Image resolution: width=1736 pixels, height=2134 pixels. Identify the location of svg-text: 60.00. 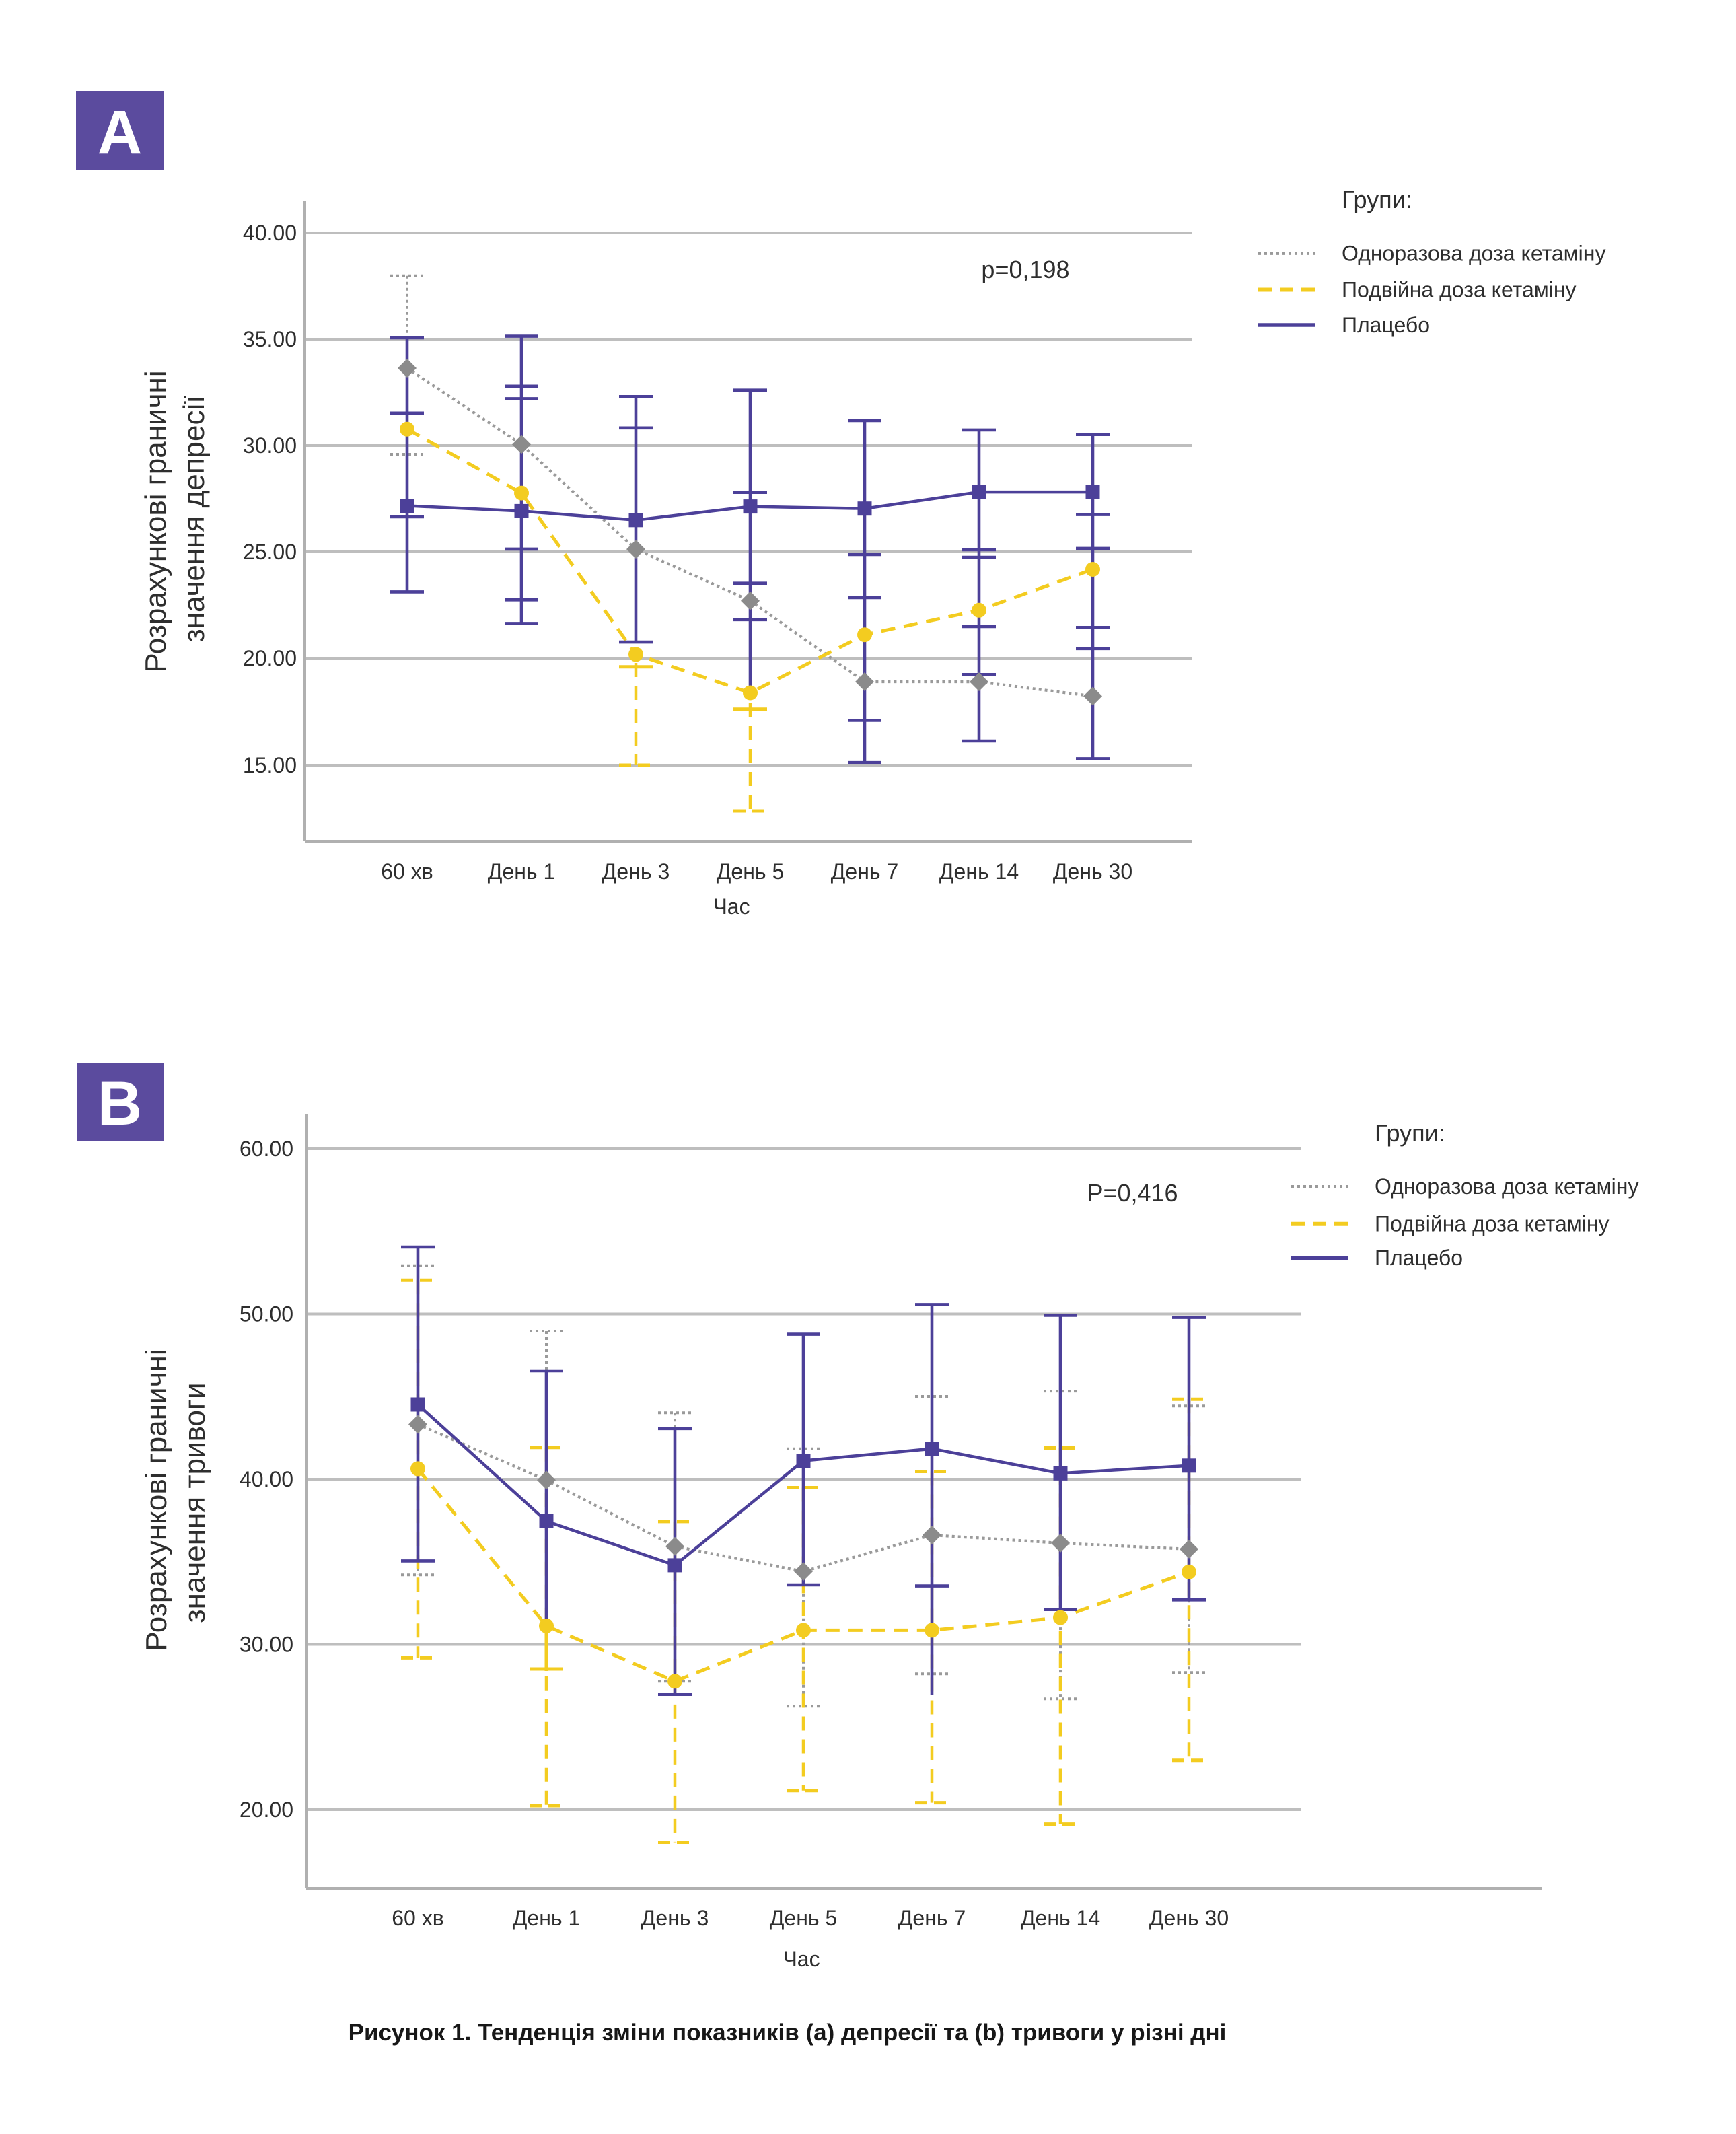
(266, 1149).